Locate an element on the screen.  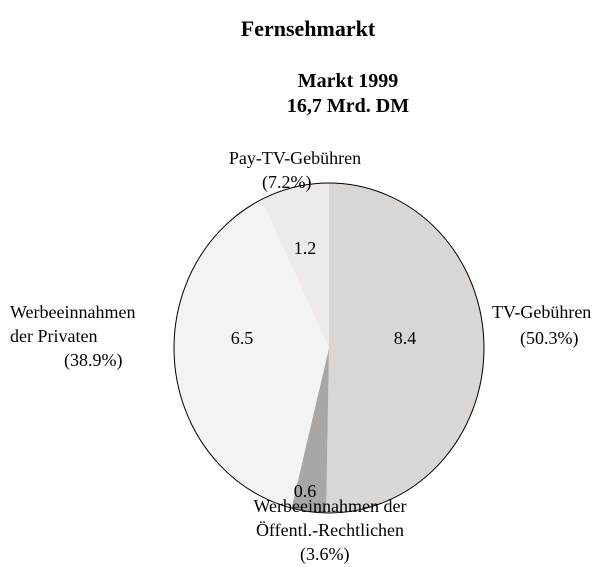
chart-subtitle: Markt 1999 is located at coordinates (348, 81).